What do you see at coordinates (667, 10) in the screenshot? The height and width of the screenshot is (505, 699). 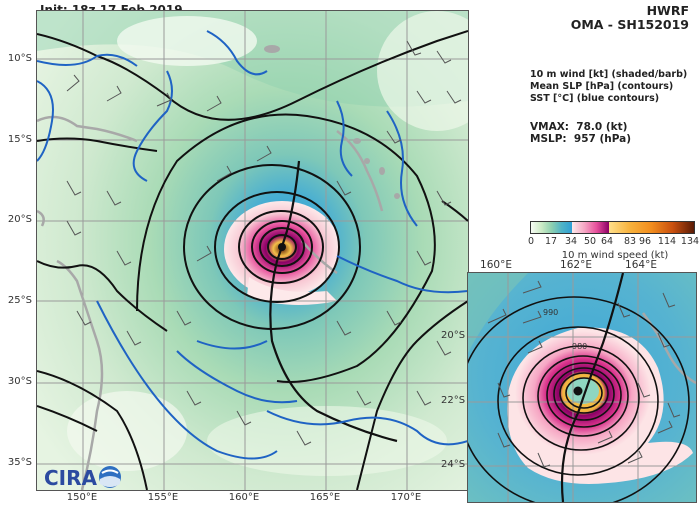 I see `model-title: HWRF` at bounding box center [667, 10].